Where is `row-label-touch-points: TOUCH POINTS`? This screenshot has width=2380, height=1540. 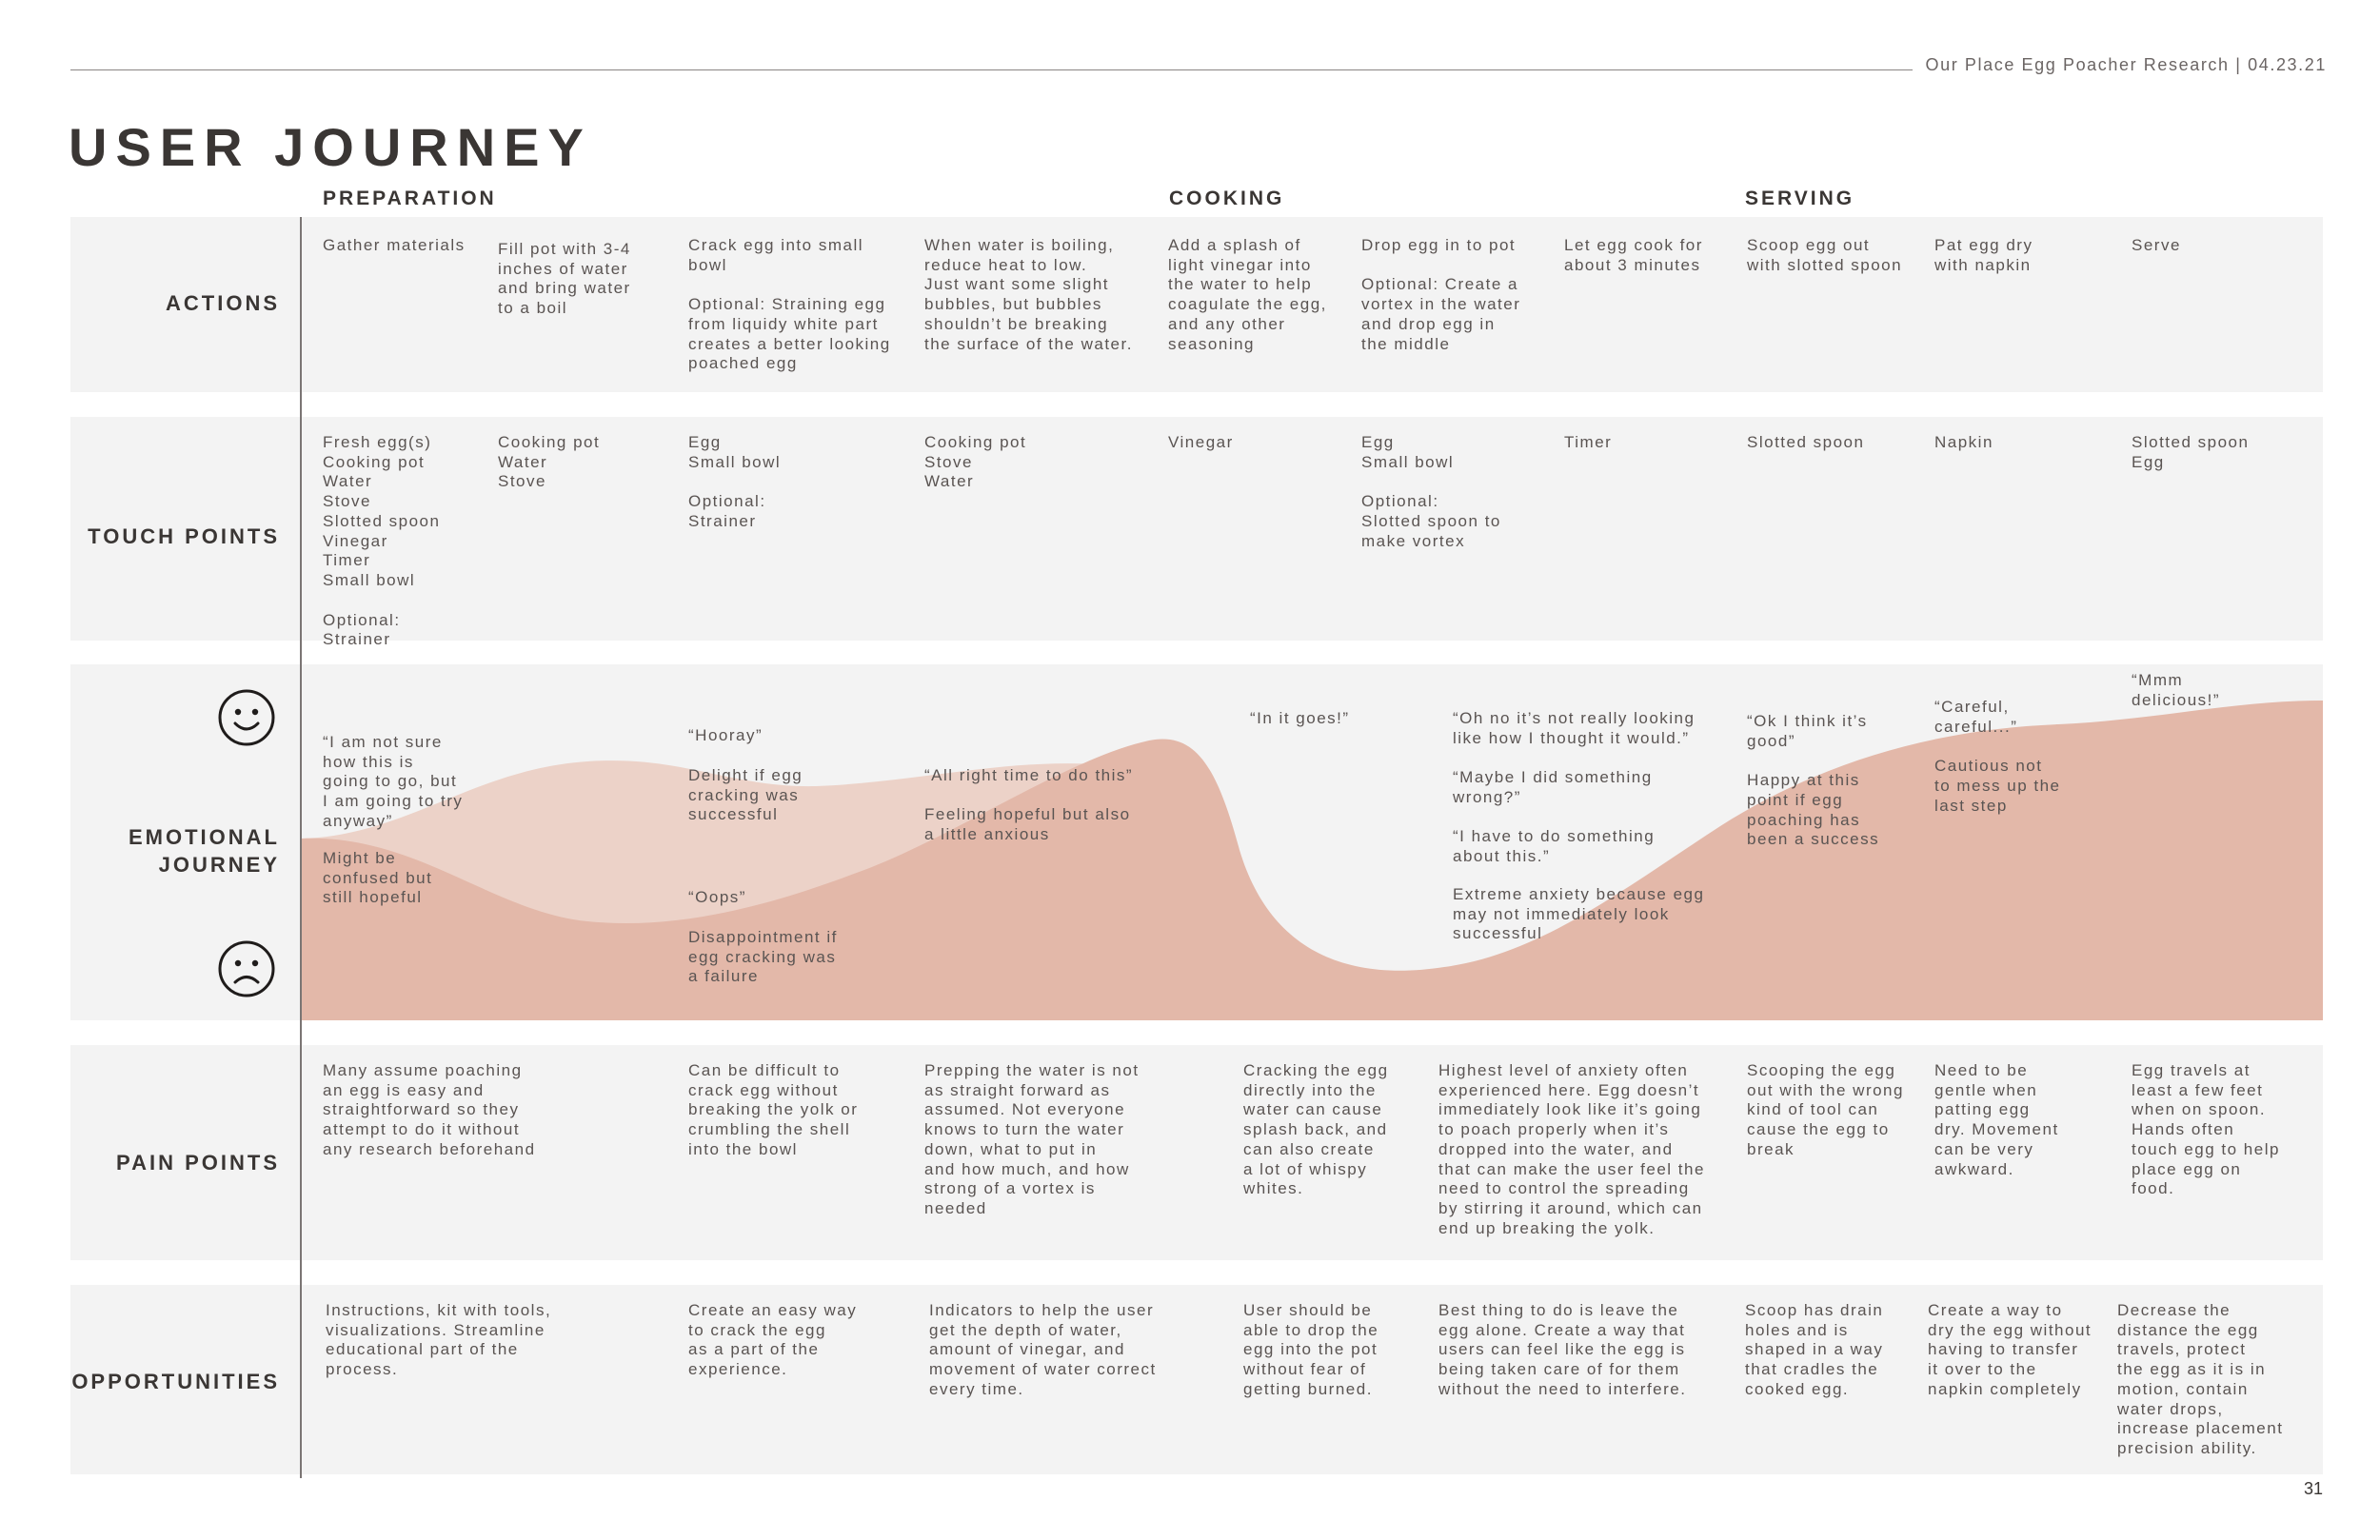
row-label-touch-points: TOUCH POINTS is located at coordinates (184, 536).